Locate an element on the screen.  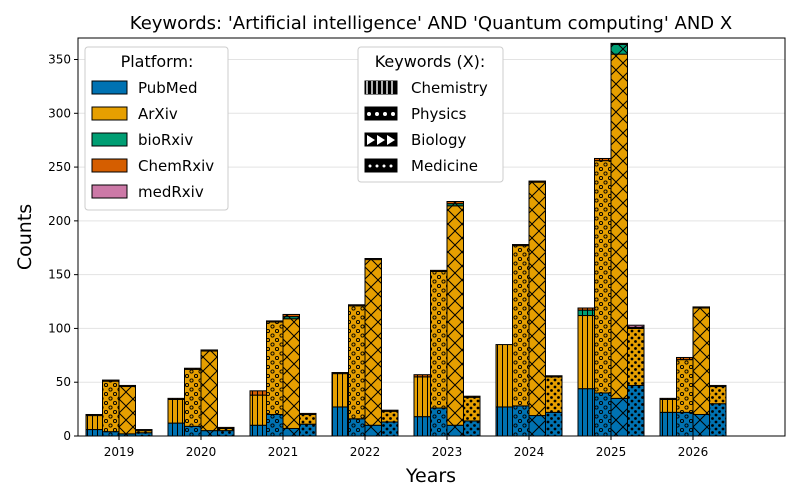
legend-label-medrxiv: medRxiv is located at coordinates (171, 192).